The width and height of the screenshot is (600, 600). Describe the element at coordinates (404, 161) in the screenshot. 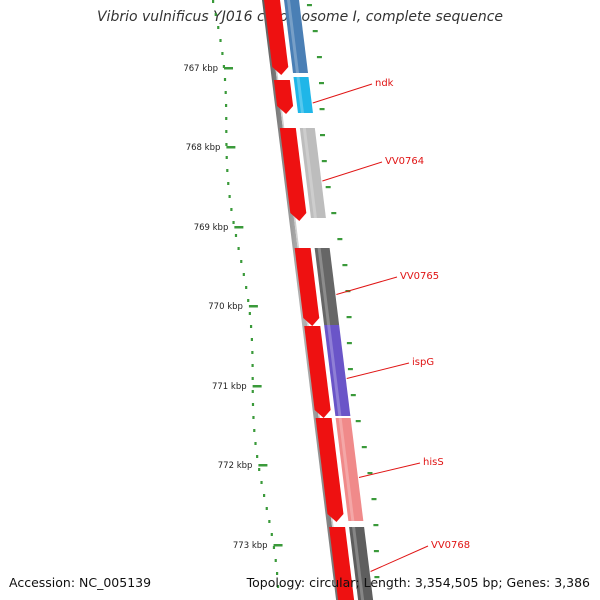

I see `gene-label: VV0764` at that location.